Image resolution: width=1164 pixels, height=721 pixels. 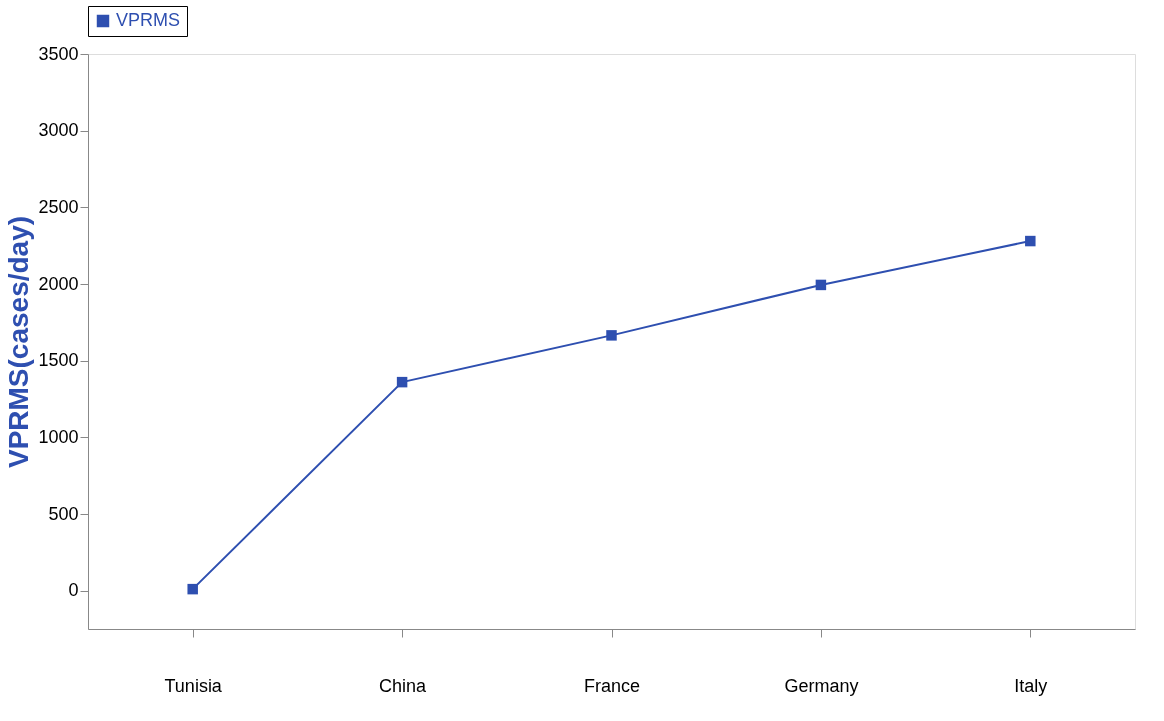 I want to click on y-tick-label: 1000, so click(x=58, y=436).